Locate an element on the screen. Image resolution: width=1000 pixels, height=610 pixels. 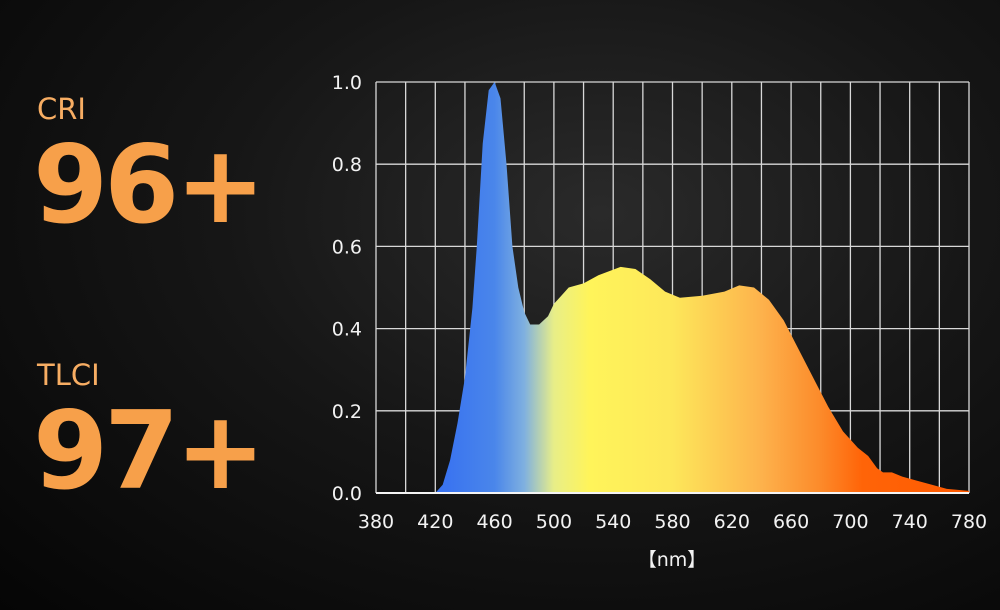
x-tick-label: 540 is located at coordinates (613, 522).